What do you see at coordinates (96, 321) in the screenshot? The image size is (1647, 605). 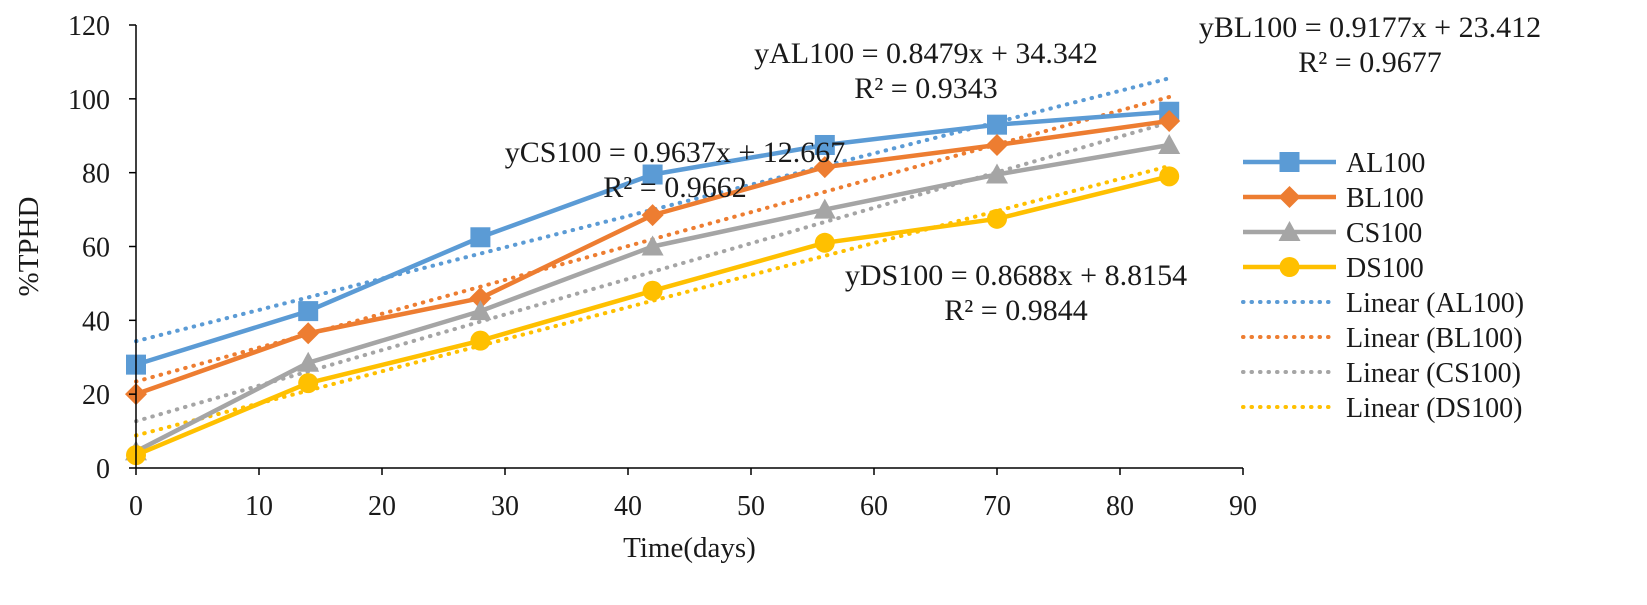 I see `y-tick-label: 40` at bounding box center [96, 321].